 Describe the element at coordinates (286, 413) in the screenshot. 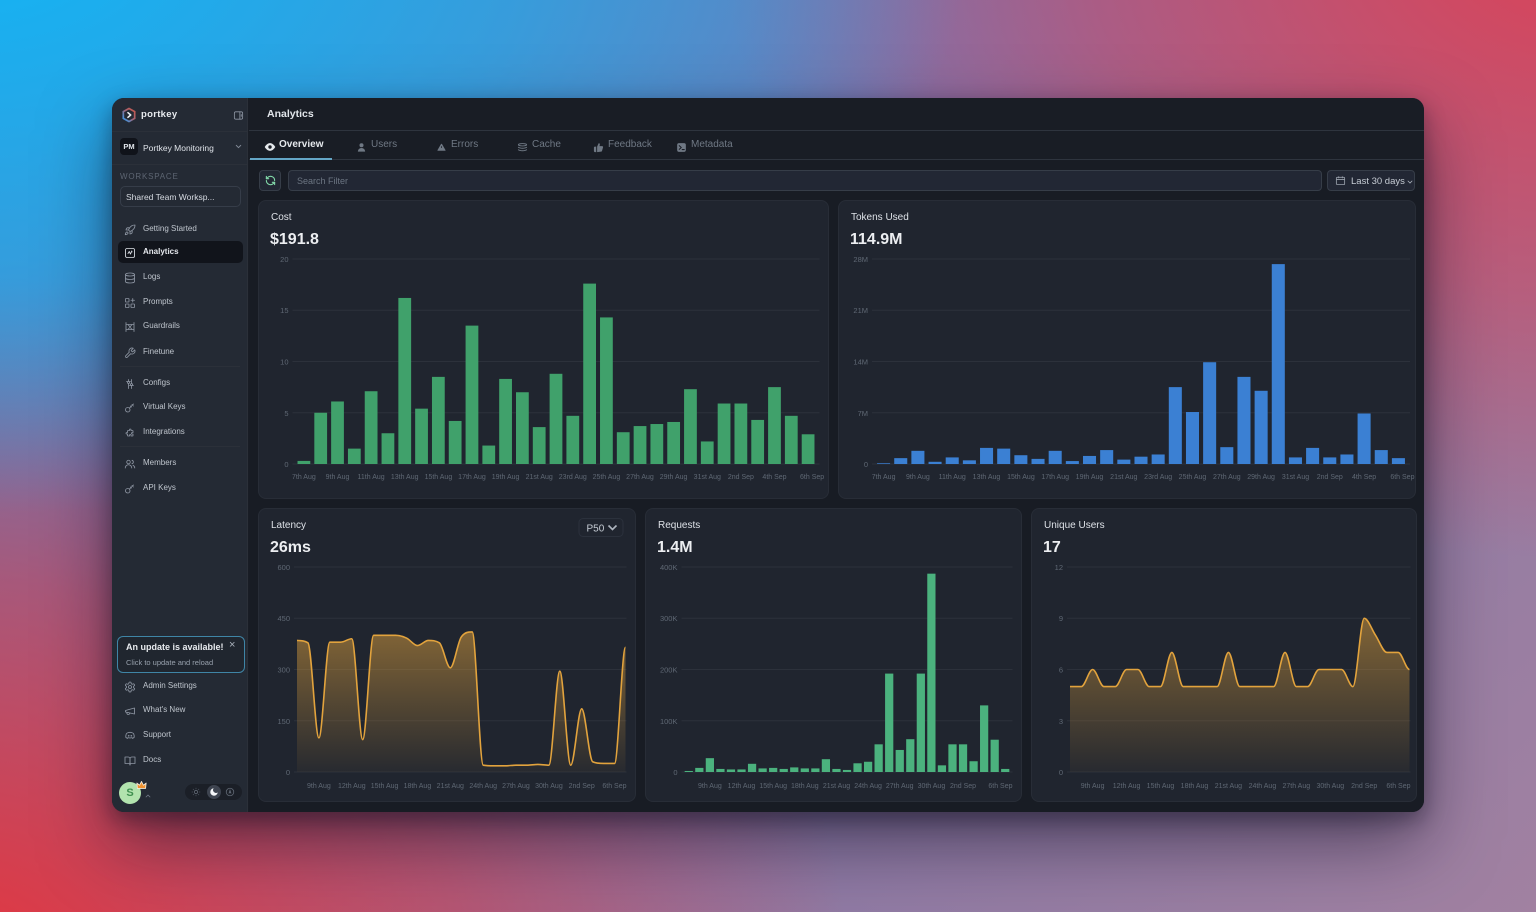

I see `svg-text: 5` at that location.